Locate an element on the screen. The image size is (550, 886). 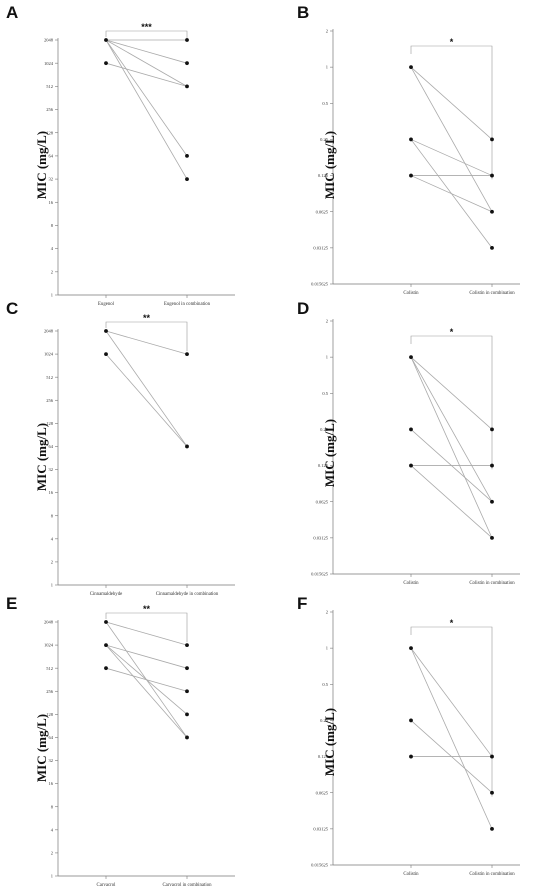
panel-c-category-label-0: Cinnamaldehyde is located at coordinates (106, 594).